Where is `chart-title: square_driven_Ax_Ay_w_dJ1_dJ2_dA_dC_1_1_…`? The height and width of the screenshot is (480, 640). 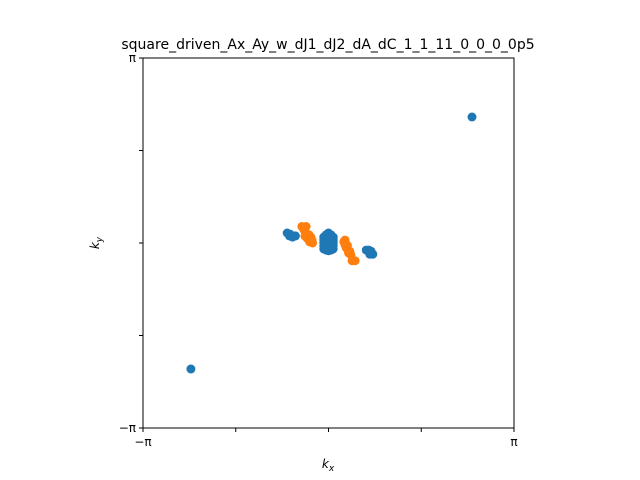 chart-title: square_driven_Ax_Ay_w_dJ1_dJ2_dA_dC_1_1_… is located at coordinates (327, 45).